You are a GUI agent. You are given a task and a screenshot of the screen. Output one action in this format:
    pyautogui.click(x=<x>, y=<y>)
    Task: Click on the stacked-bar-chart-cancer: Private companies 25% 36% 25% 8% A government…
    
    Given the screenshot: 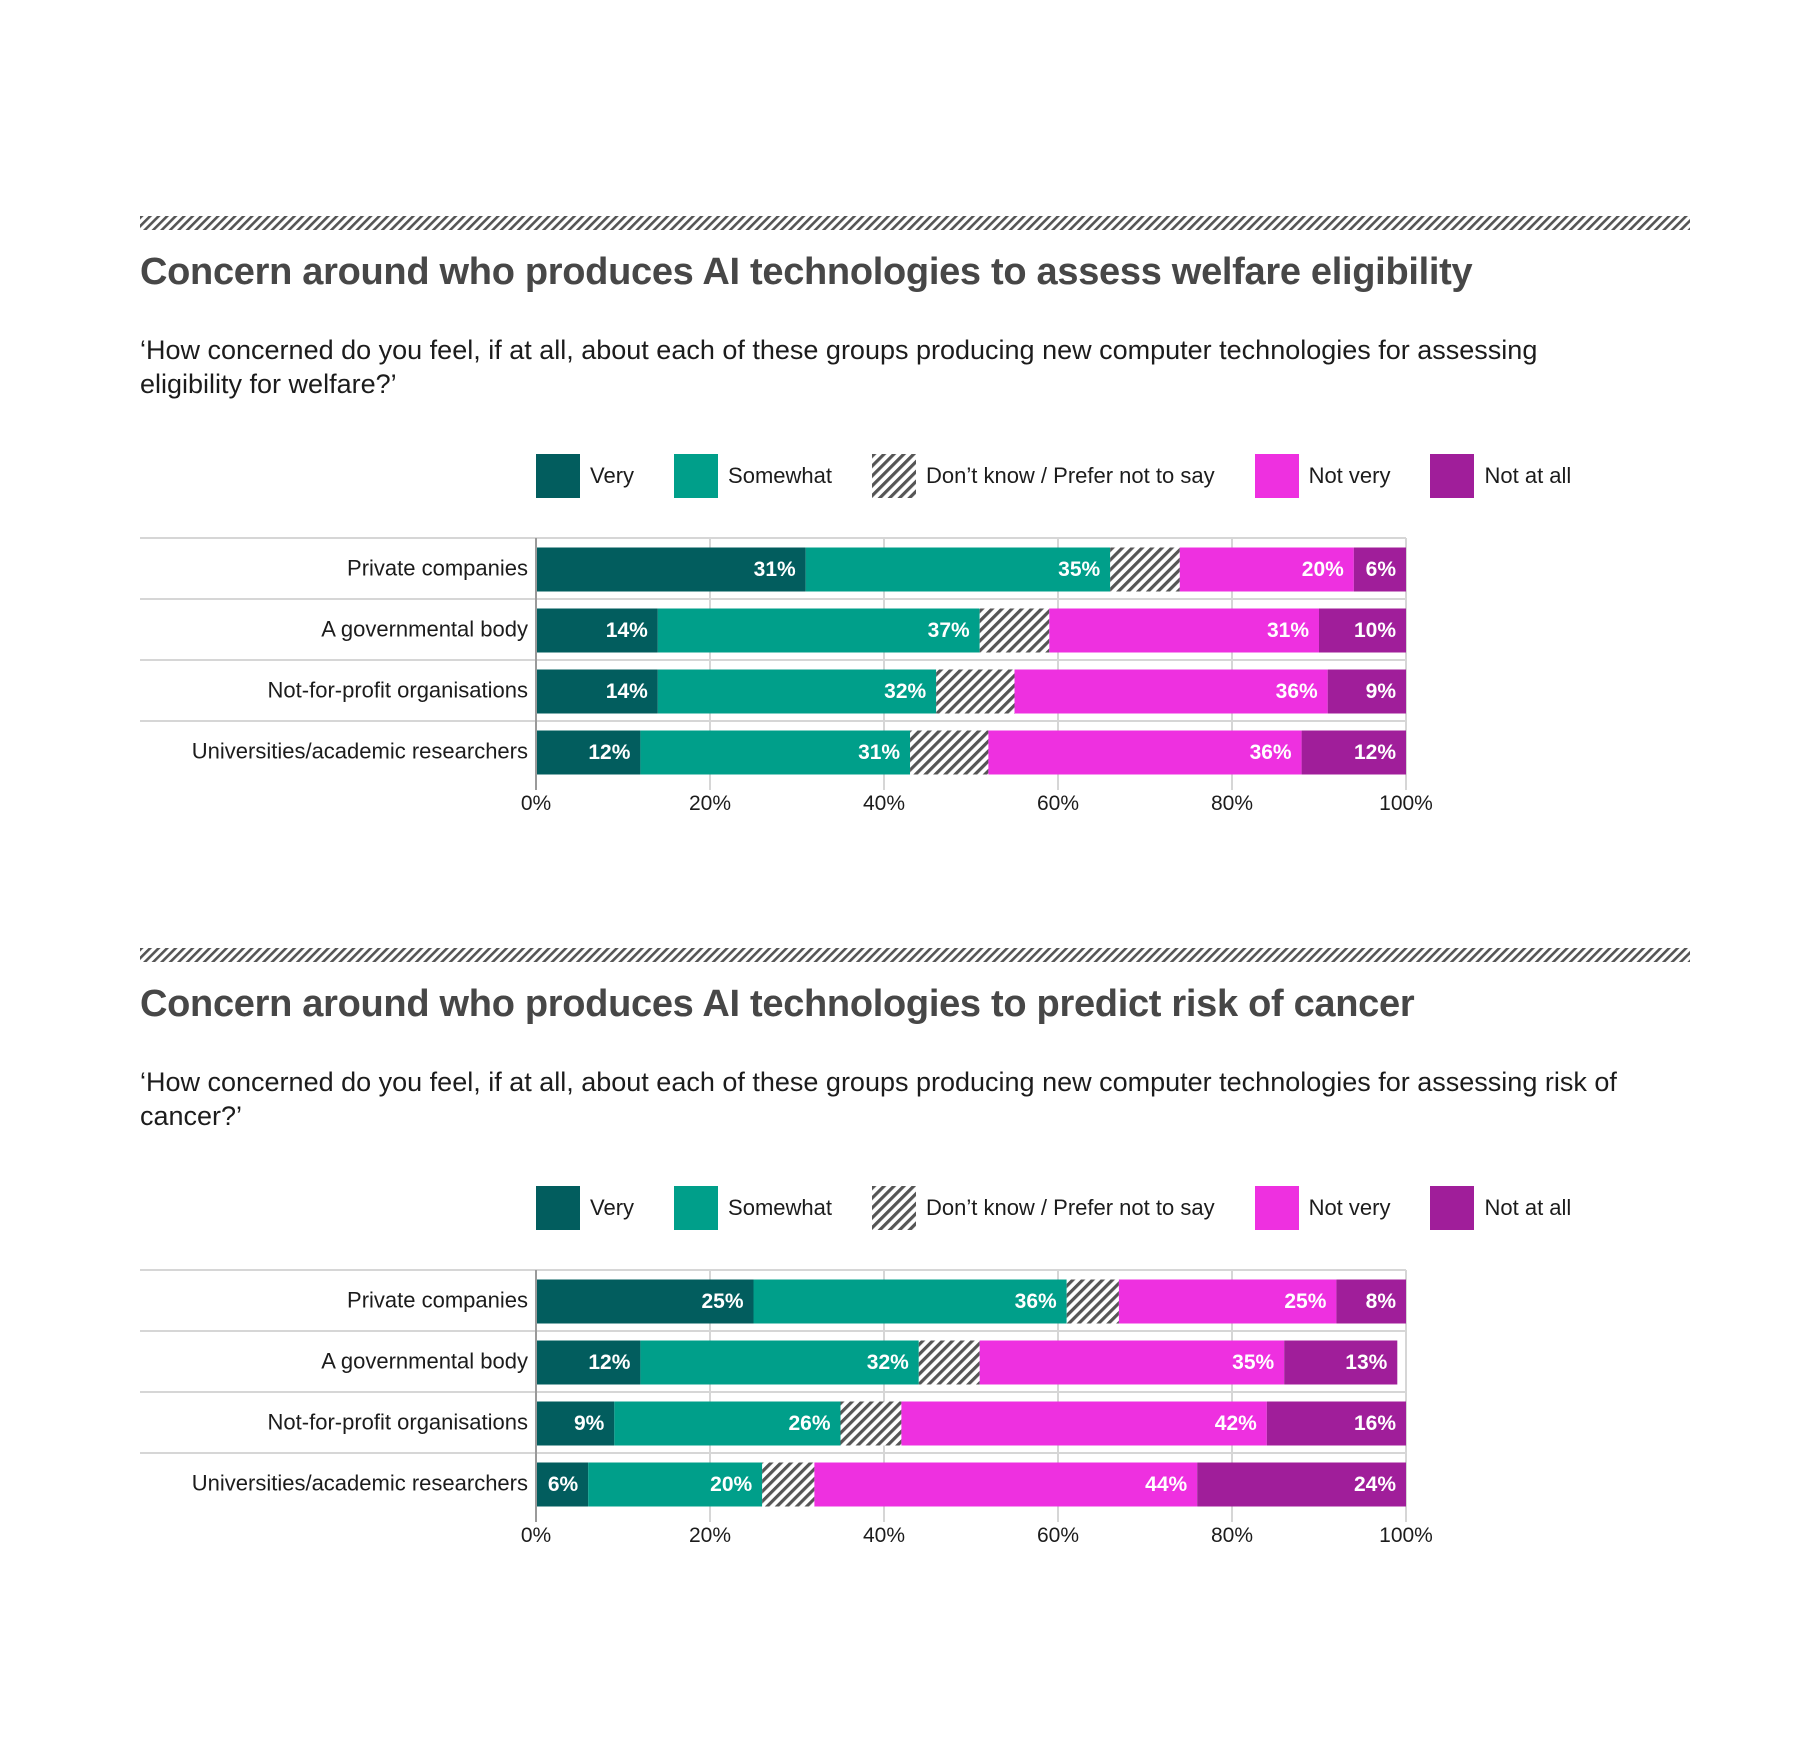 What is the action you would take?
    pyautogui.click(x=786, y=1408)
    